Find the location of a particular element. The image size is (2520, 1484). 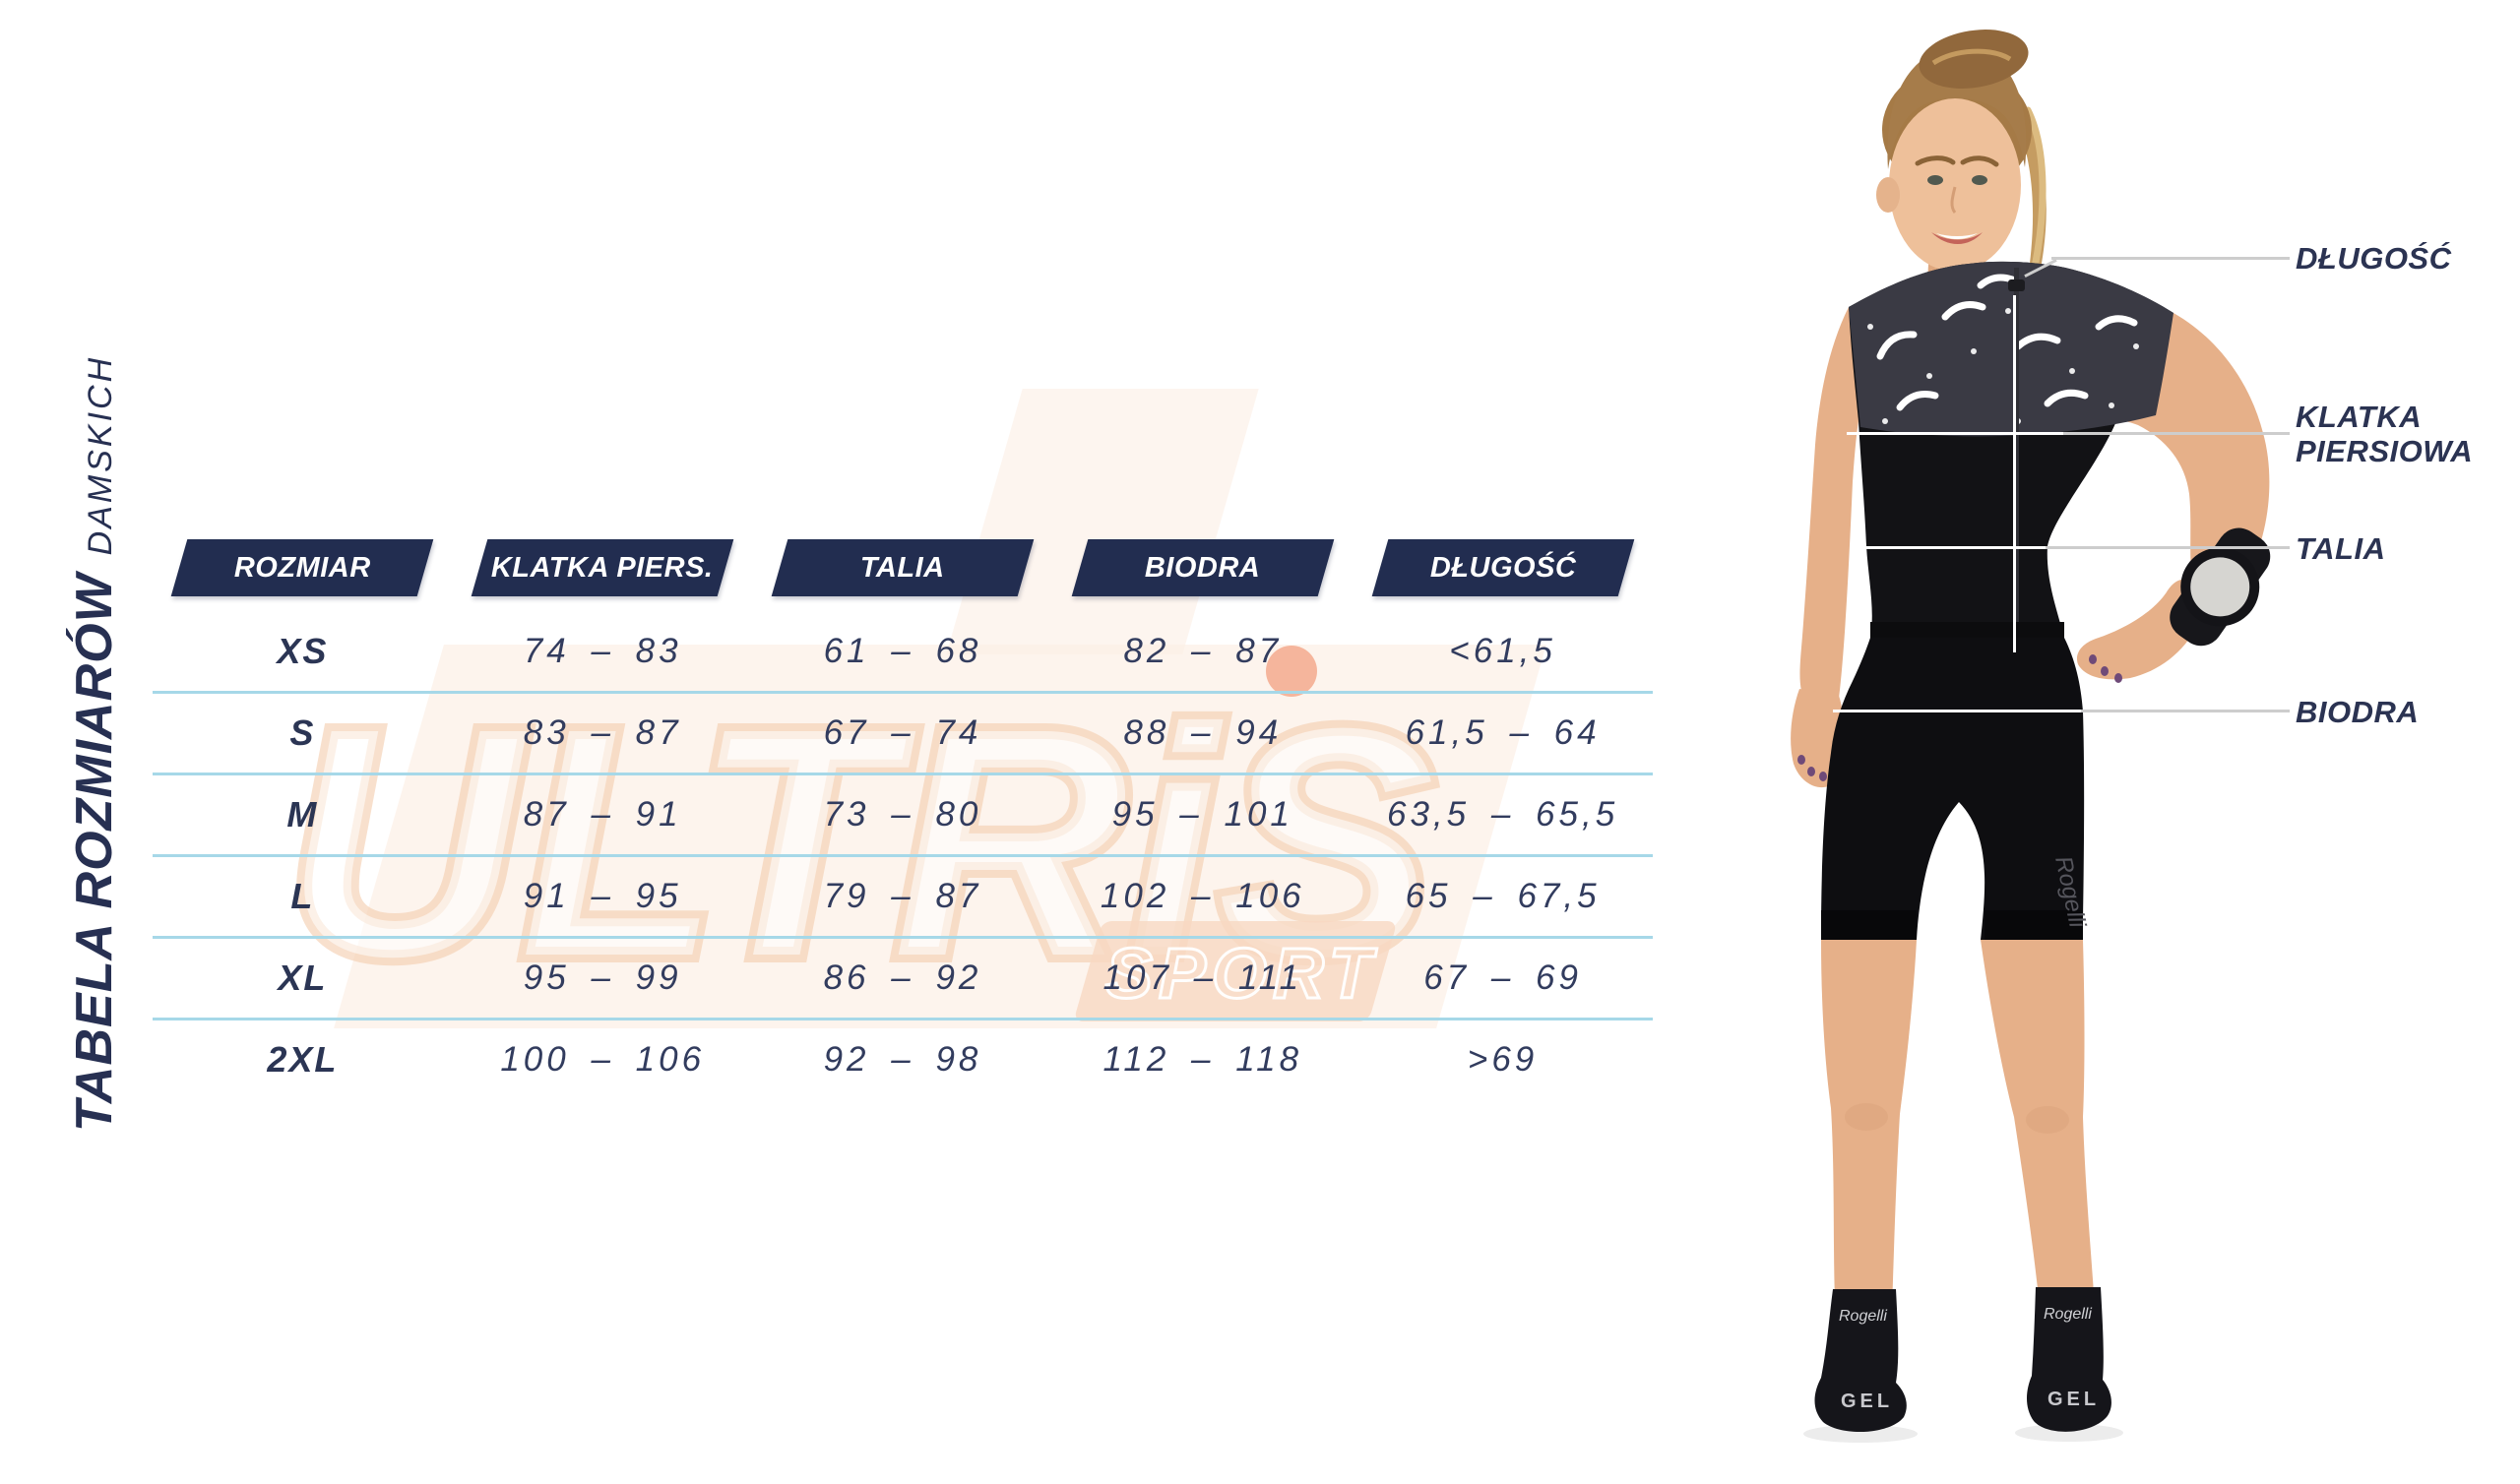

column-header-label: TALIA is located at coordinates (902, 567).